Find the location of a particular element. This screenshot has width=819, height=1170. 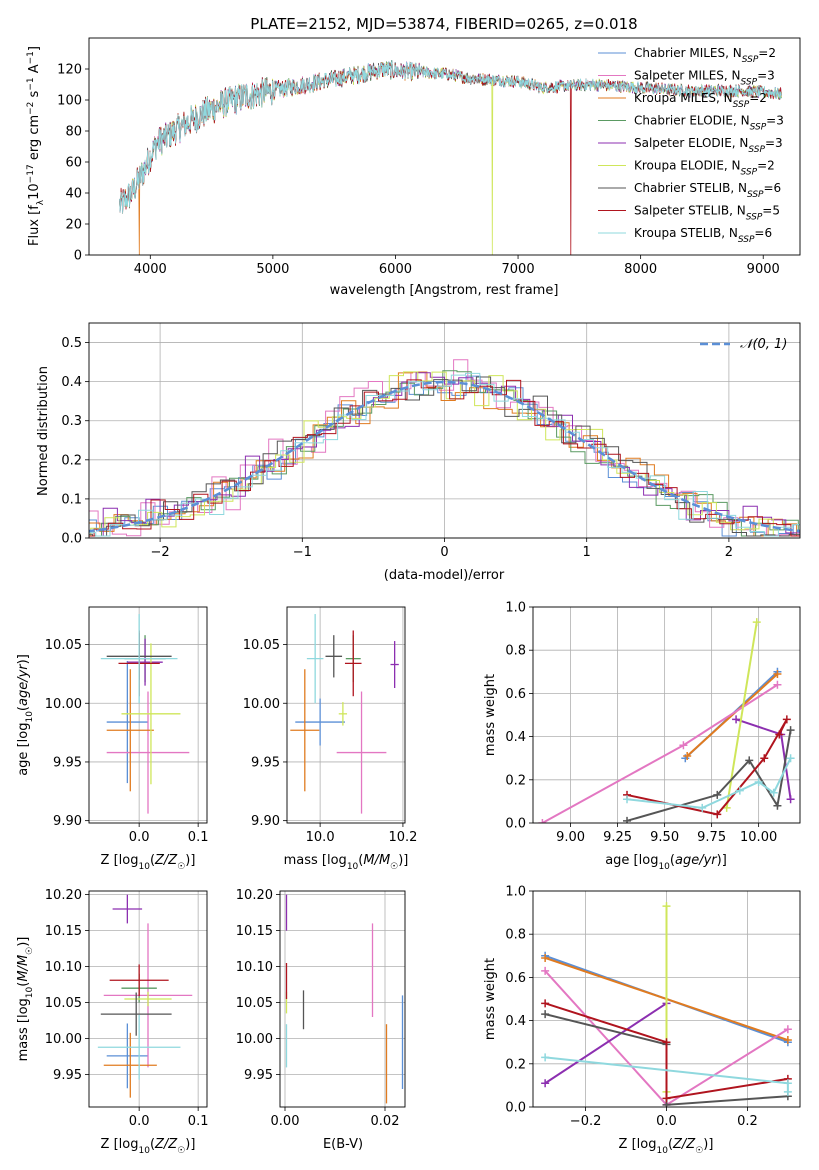

y-tick-label: 0.3 is located at coordinates (71, 421).